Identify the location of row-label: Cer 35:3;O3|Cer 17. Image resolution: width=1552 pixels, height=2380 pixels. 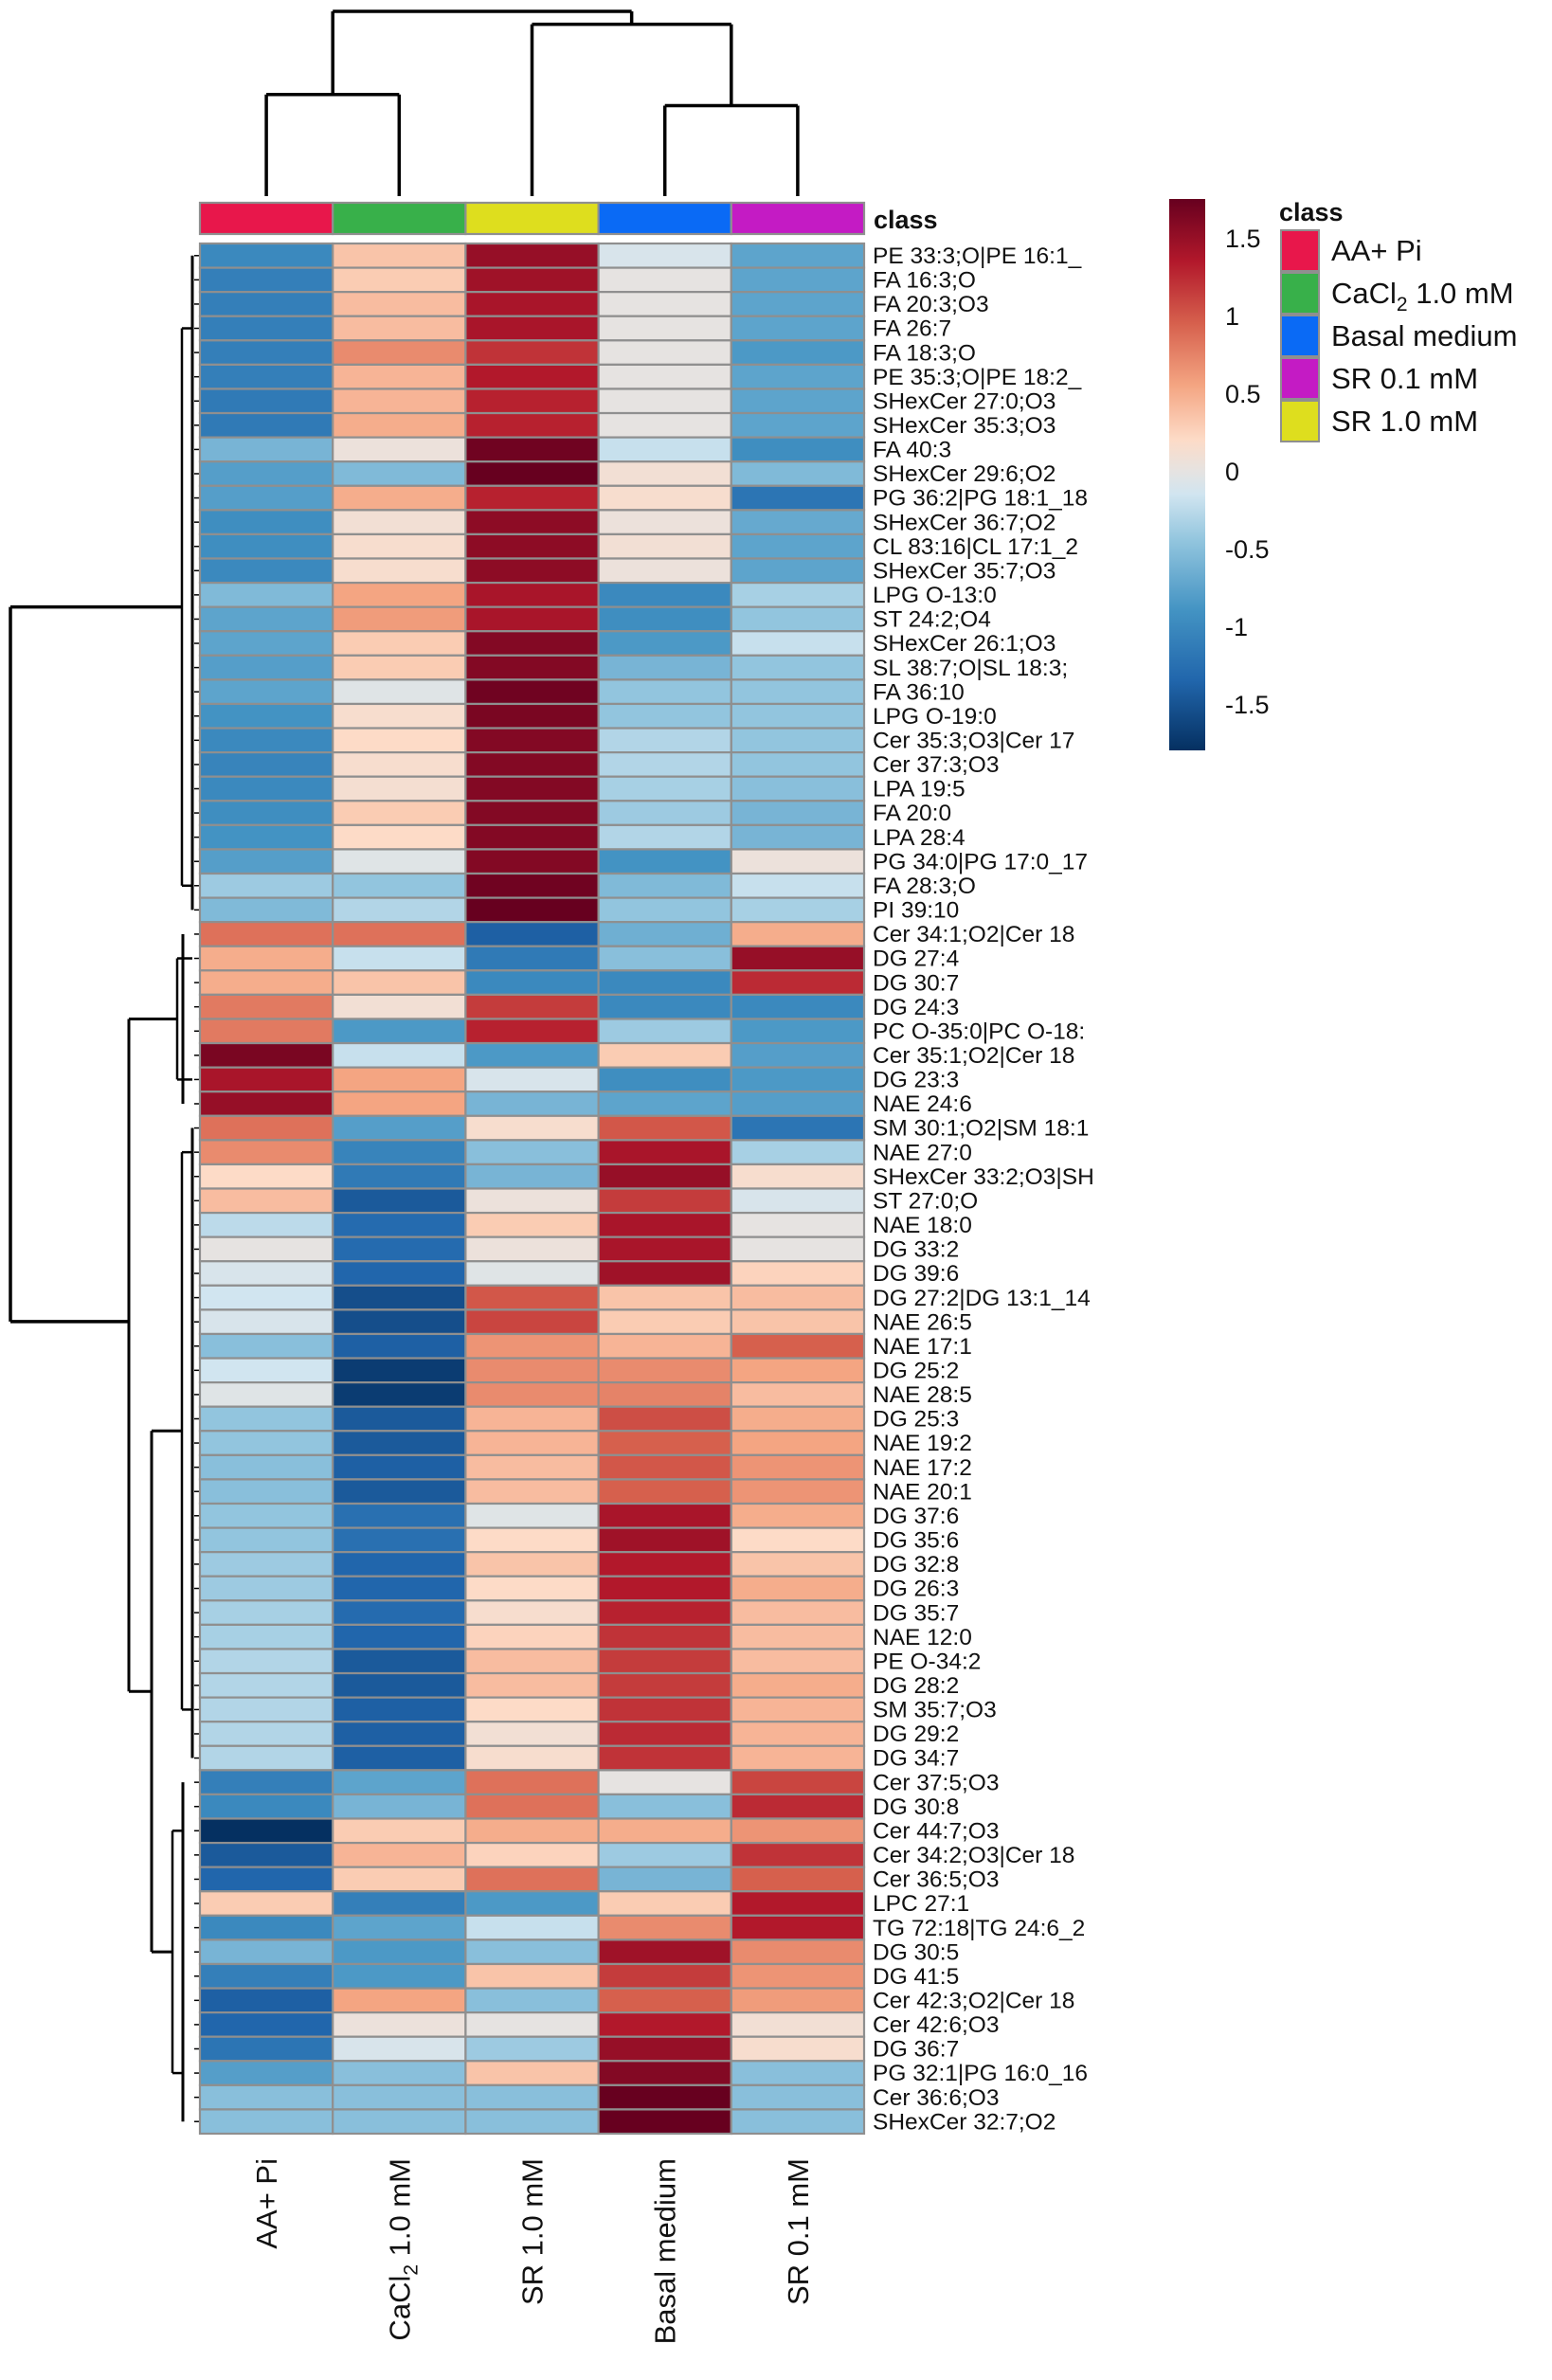
(973, 741).